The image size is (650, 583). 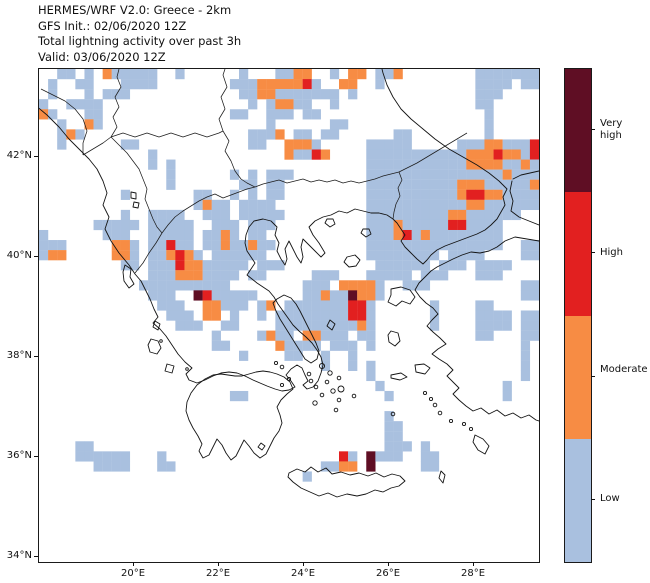 I want to click on lon-tick-mark, so click(x=303, y=564).